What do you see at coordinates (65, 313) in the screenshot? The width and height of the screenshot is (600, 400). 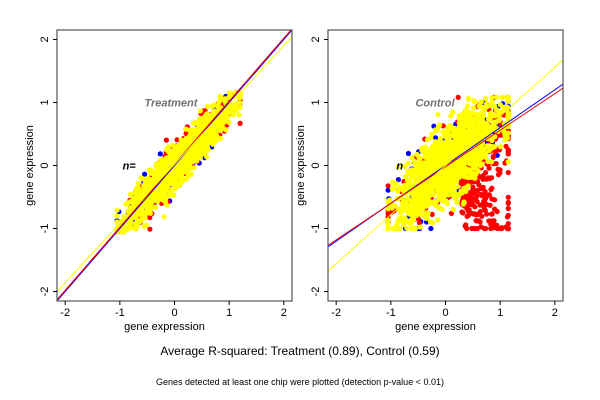 I see `x-tick-label: -2` at bounding box center [65, 313].